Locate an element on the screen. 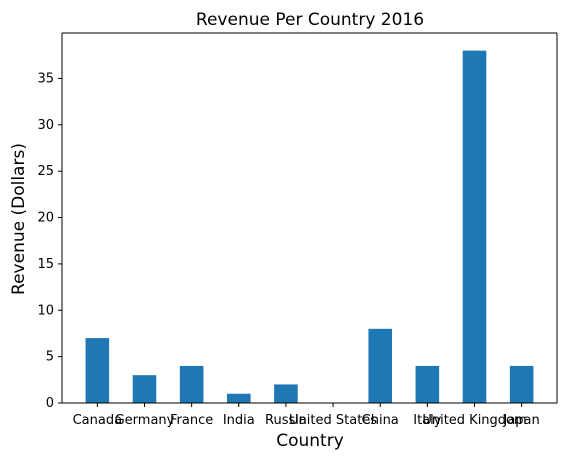  x-tick-label: Germany is located at coordinates (145, 420).